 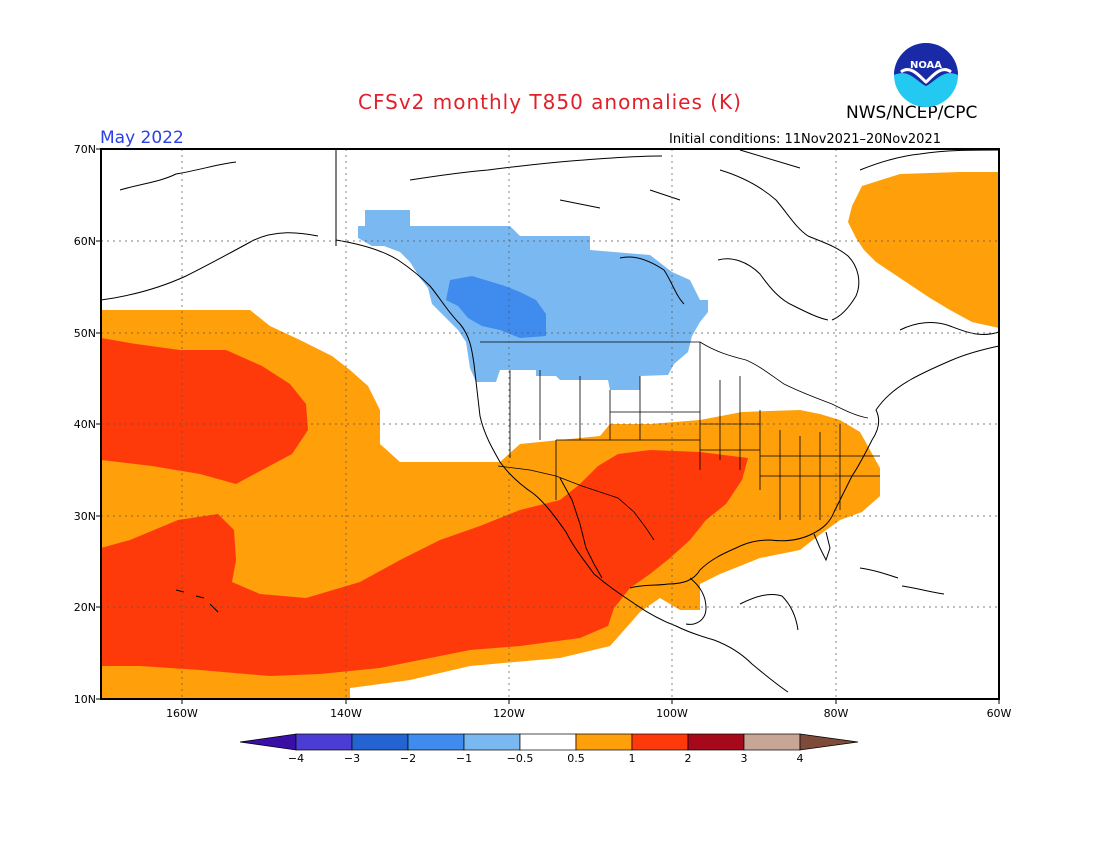 I want to click on lat-label-10n: 10N, so click(x=84, y=699).